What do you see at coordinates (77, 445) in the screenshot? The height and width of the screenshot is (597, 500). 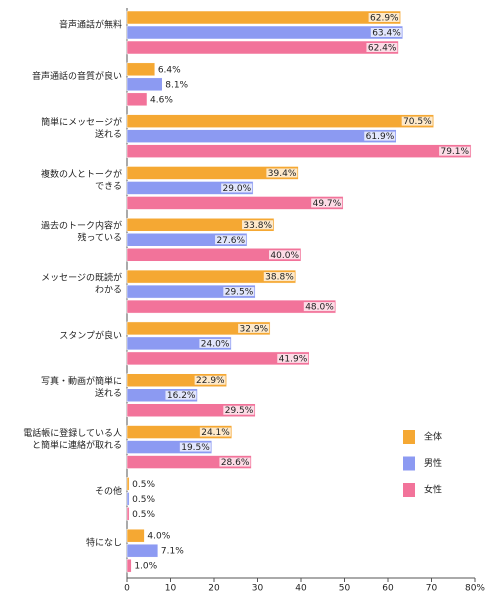 I see `y-tick-label: と簡単に連絡が取れる` at bounding box center [77, 445].